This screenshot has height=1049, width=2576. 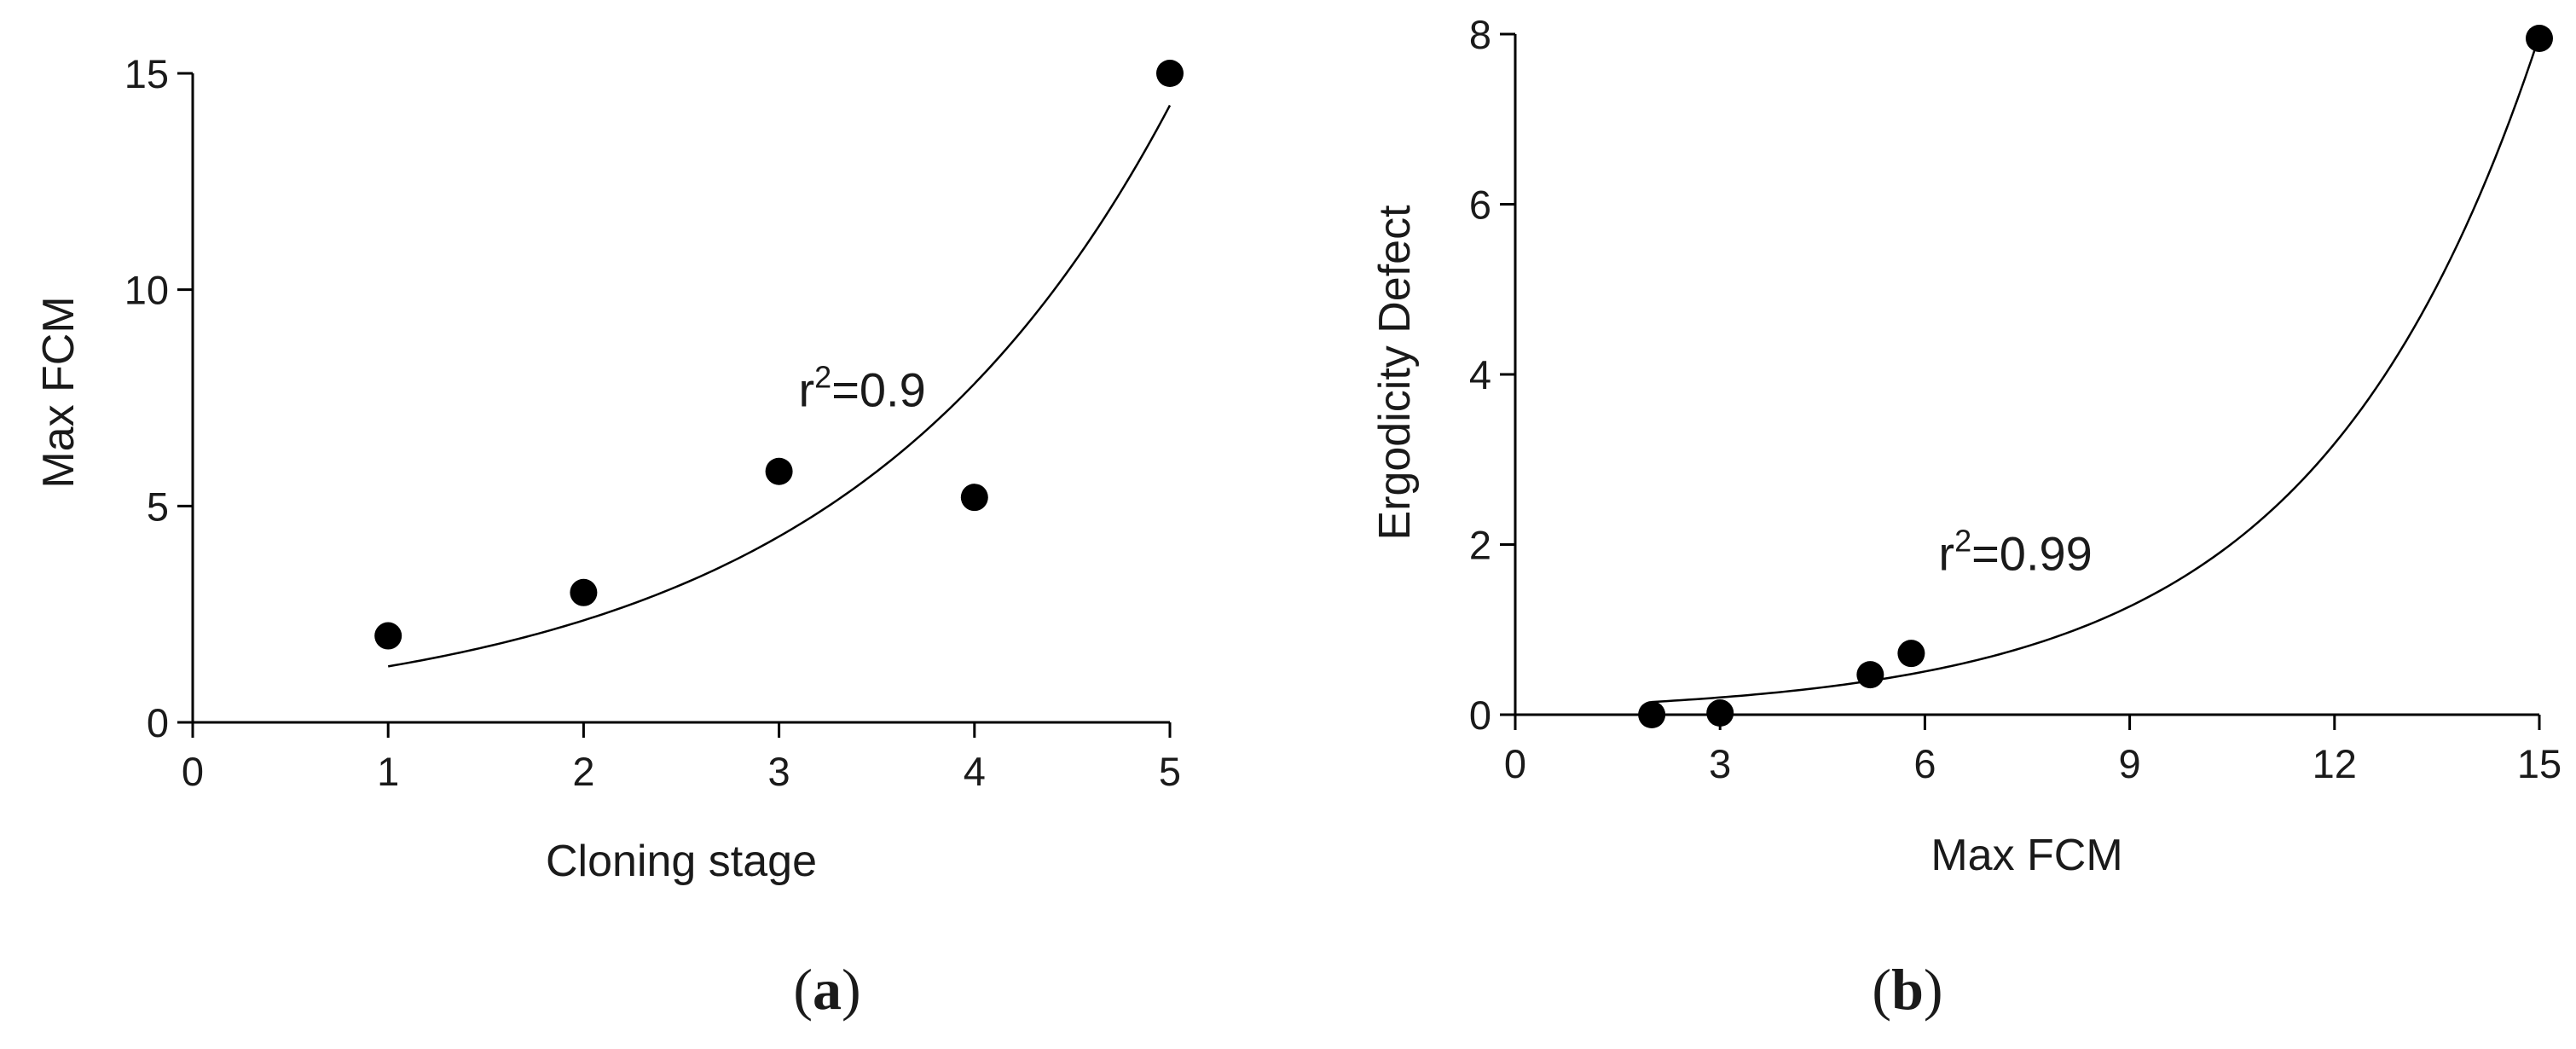 I want to click on panel-label-b: (b), so click(x=1907, y=990).